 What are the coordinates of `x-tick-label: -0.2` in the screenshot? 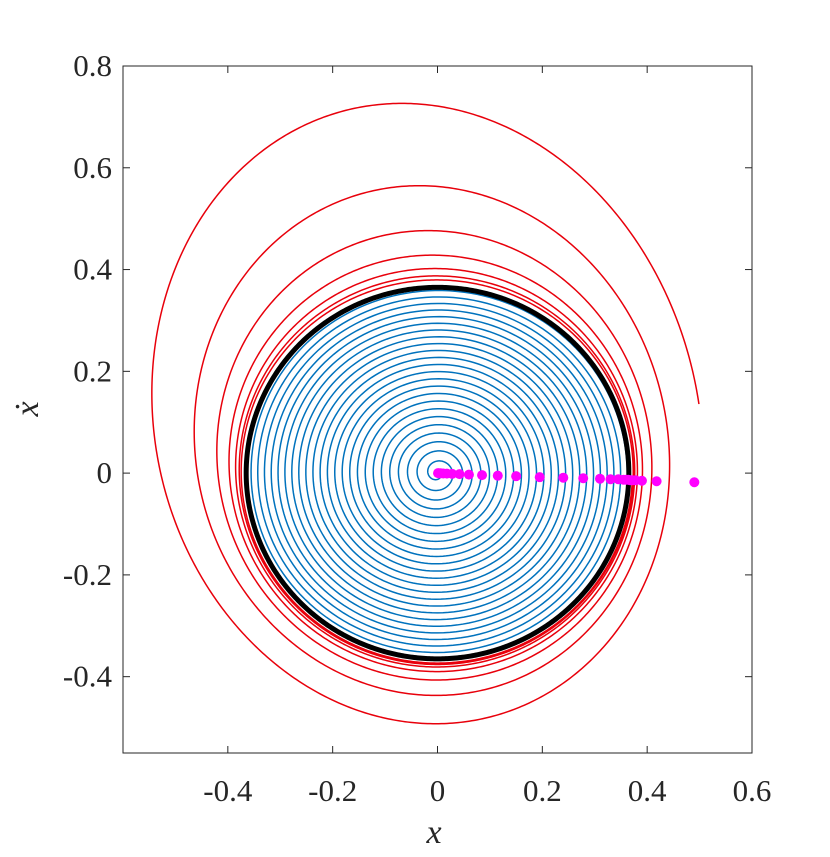 It's located at (332, 790).